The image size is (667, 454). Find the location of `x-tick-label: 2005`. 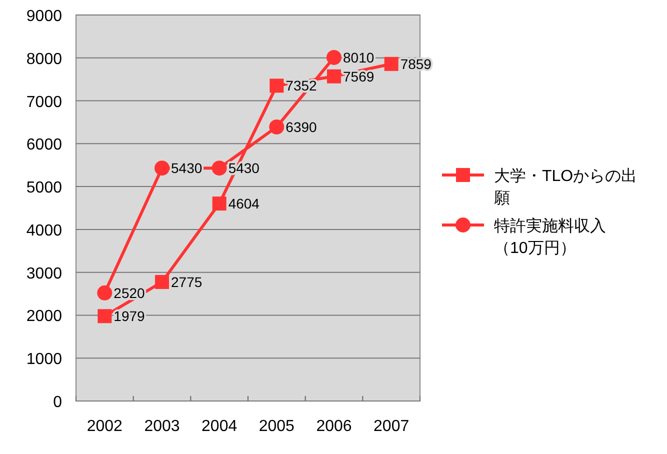

x-tick-label: 2005 is located at coordinates (276, 426).